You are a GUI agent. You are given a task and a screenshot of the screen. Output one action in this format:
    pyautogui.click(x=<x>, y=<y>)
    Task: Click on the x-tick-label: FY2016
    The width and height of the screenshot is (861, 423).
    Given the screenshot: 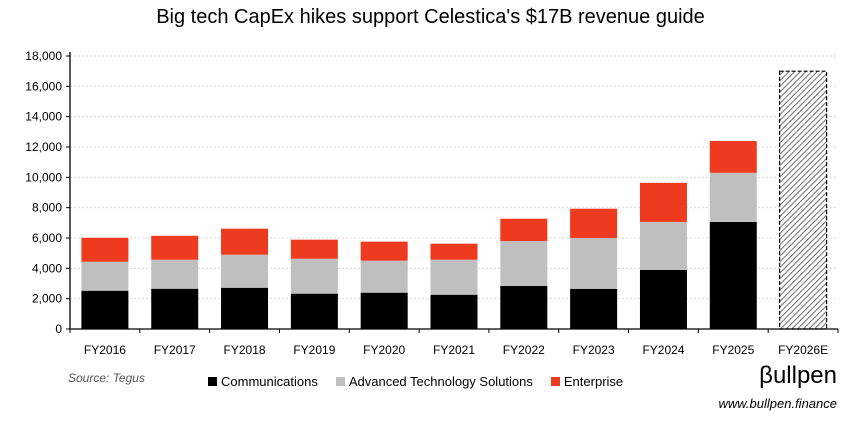 What is the action you would take?
    pyautogui.click(x=105, y=350)
    